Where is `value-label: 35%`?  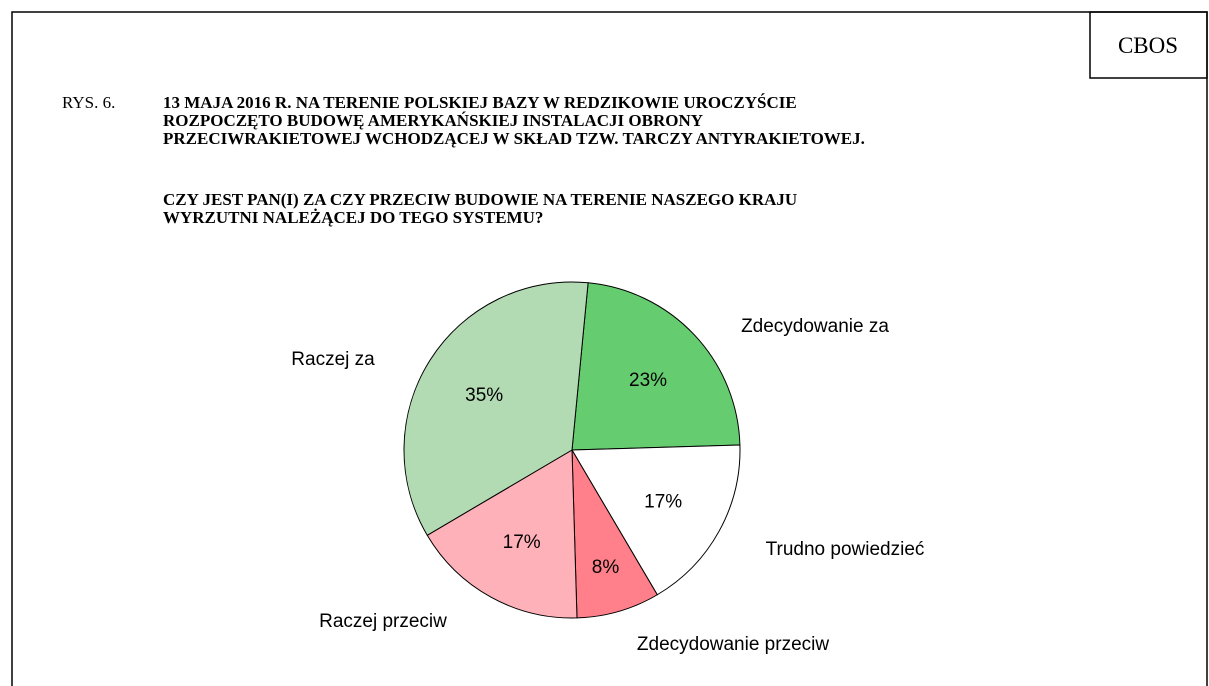 value-label: 35% is located at coordinates (484, 395).